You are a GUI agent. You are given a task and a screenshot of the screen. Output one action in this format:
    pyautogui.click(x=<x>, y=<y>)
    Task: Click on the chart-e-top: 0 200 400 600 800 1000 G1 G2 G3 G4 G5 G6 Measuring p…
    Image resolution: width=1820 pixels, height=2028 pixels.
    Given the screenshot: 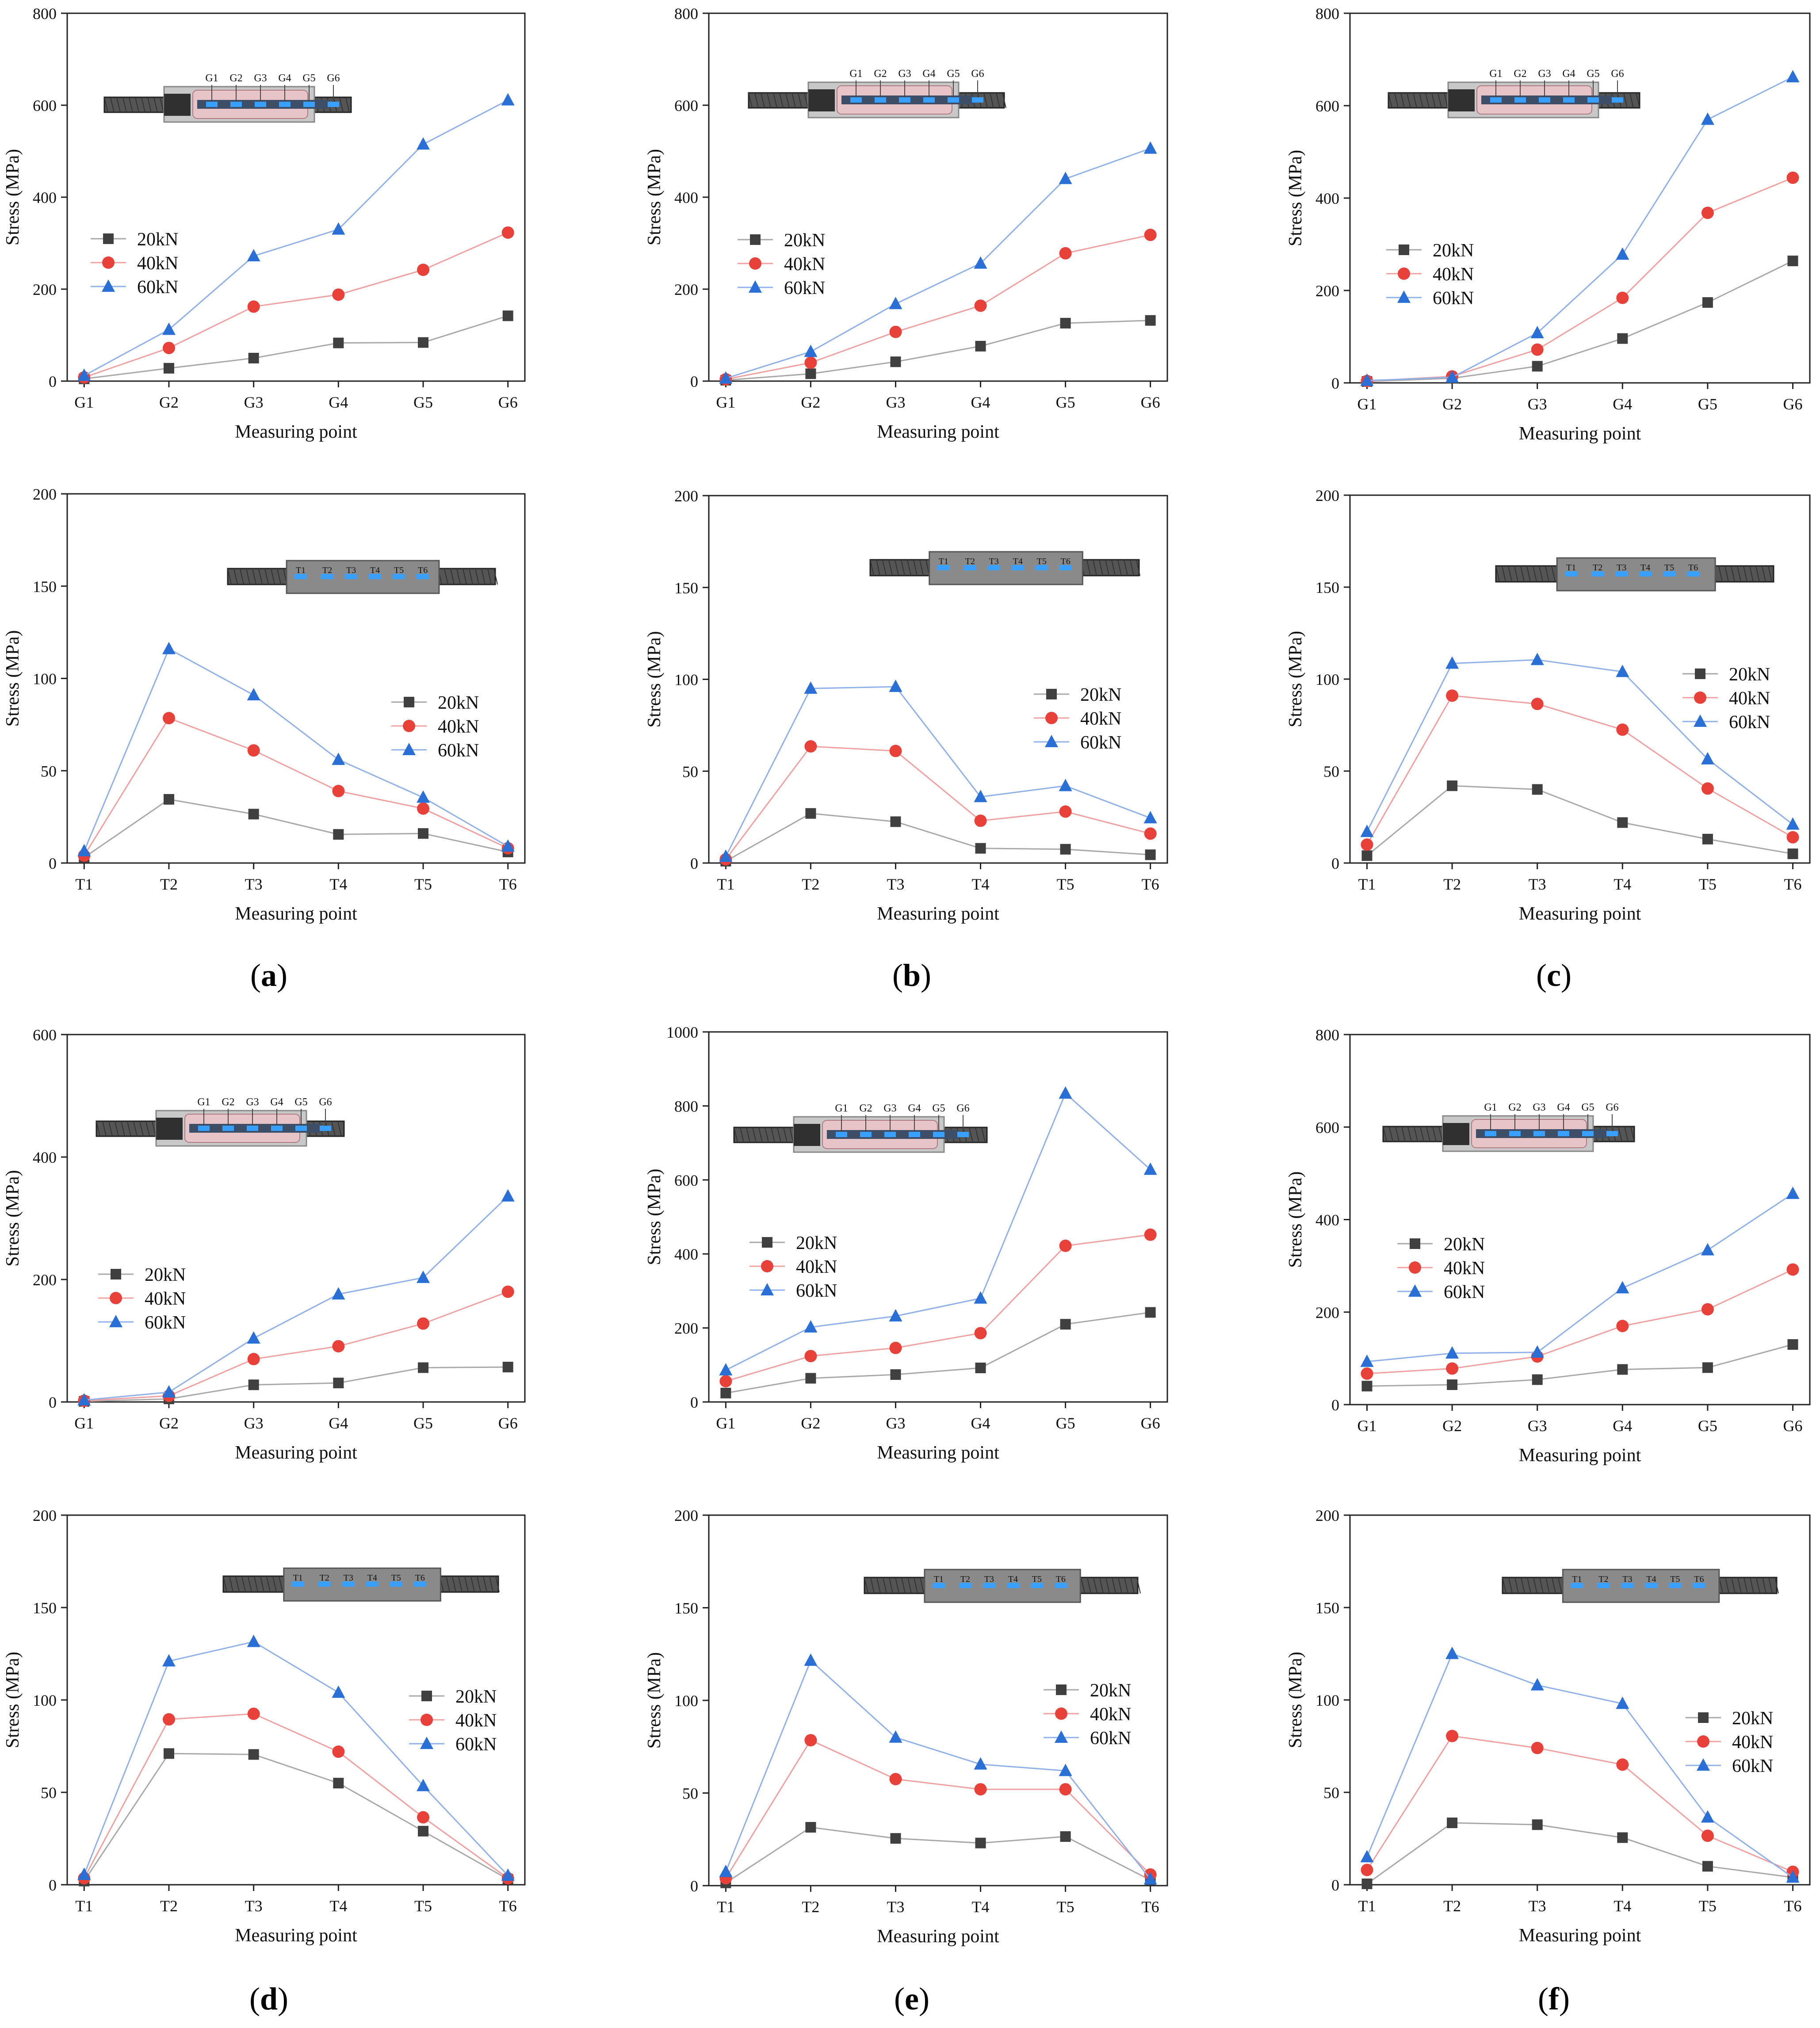 What is the action you would take?
    pyautogui.click(x=906, y=1243)
    